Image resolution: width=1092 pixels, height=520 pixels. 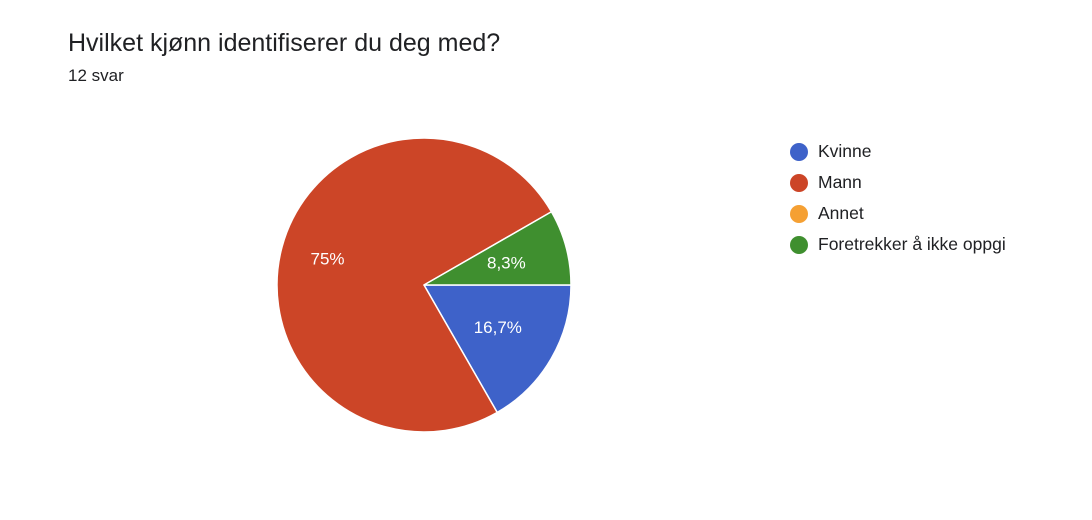 What do you see at coordinates (912, 244) in the screenshot?
I see `legend-label: Foretrekker å ikke oppgi` at bounding box center [912, 244].